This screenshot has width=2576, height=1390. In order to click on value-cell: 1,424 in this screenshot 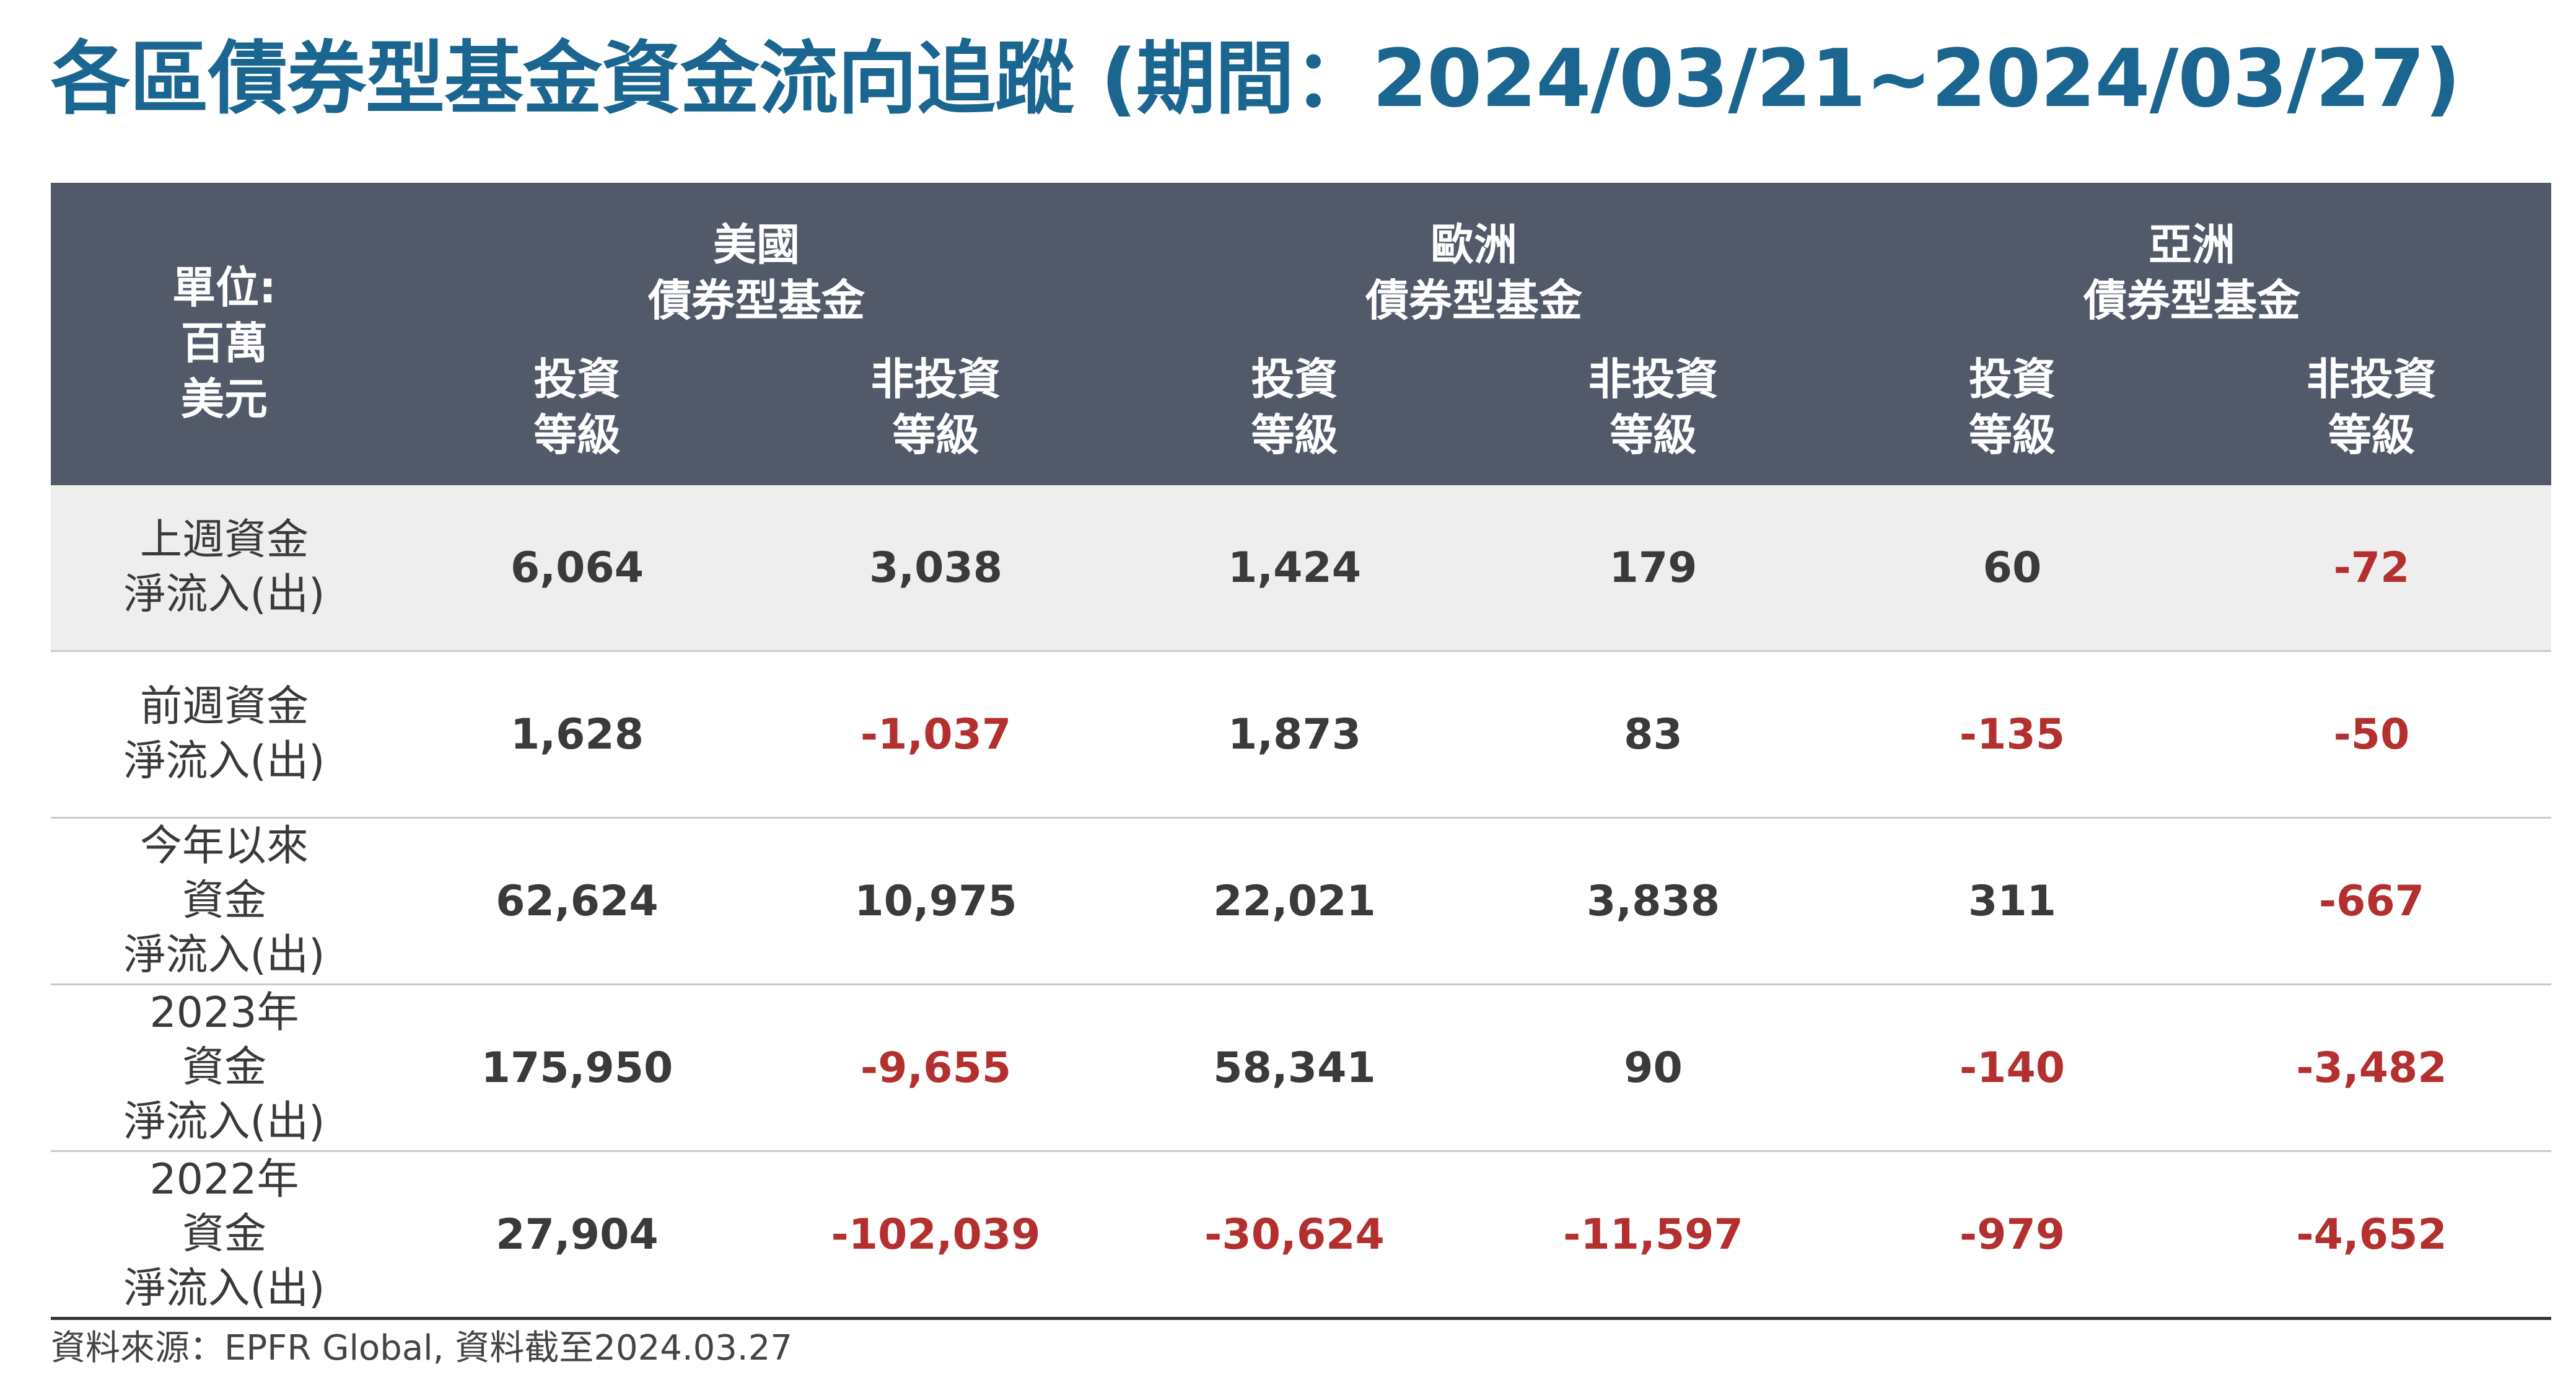, I will do `click(1294, 568)`.